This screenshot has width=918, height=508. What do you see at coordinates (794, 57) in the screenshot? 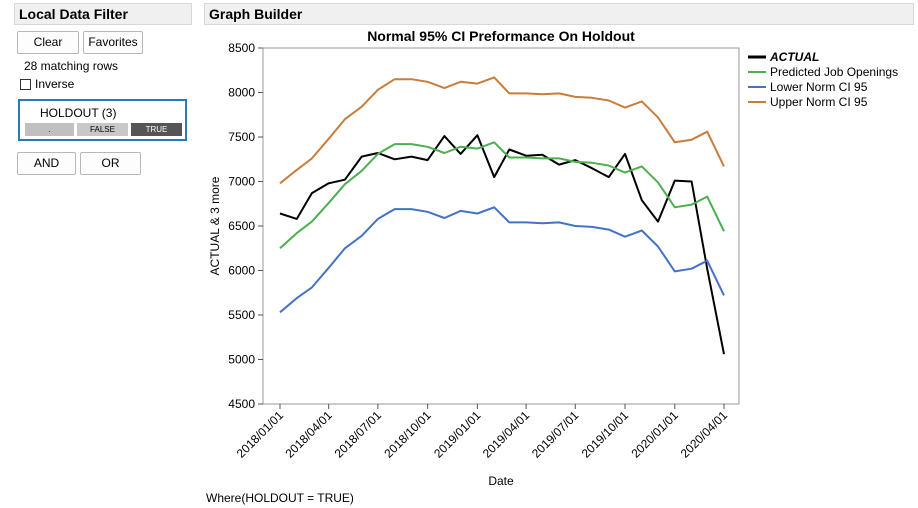
I see `legend-entry: ACTUAL` at bounding box center [794, 57].